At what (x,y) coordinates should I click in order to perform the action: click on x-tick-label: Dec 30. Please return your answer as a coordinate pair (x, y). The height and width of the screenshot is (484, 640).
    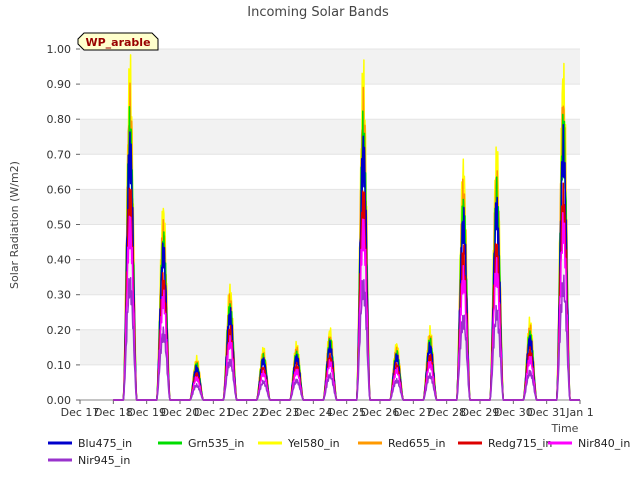
    Looking at the image, I should click on (513, 412).